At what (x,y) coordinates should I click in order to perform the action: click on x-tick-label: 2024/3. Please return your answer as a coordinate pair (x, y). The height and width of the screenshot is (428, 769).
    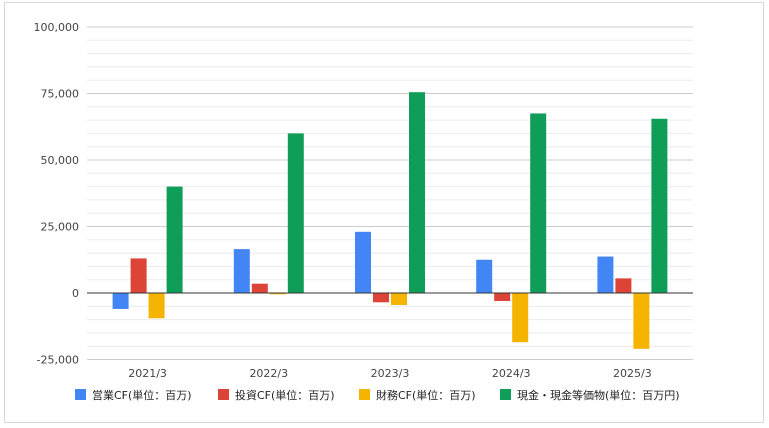
    Looking at the image, I should click on (511, 373).